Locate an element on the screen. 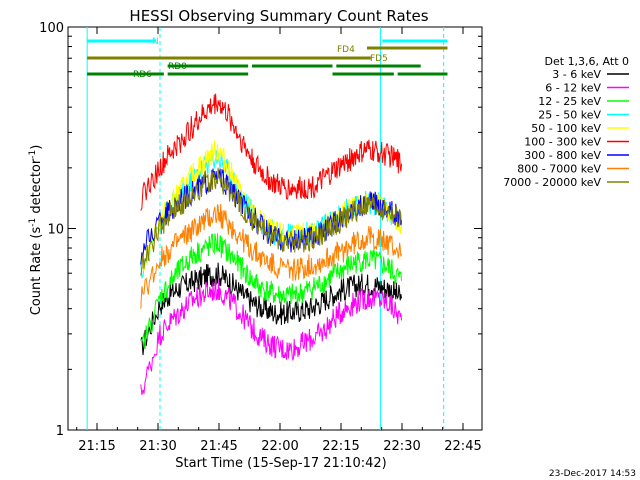  y-tick-label-0: 100 is located at coordinates (51, 28).